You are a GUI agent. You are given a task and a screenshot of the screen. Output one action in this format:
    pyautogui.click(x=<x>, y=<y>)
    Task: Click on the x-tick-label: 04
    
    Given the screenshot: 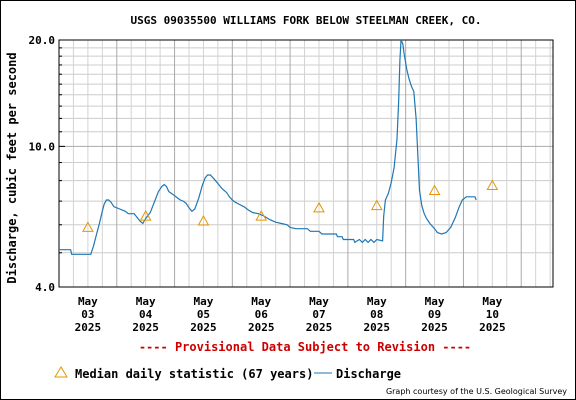 What is the action you would take?
    pyautogui.click(x=146, y=314)
    